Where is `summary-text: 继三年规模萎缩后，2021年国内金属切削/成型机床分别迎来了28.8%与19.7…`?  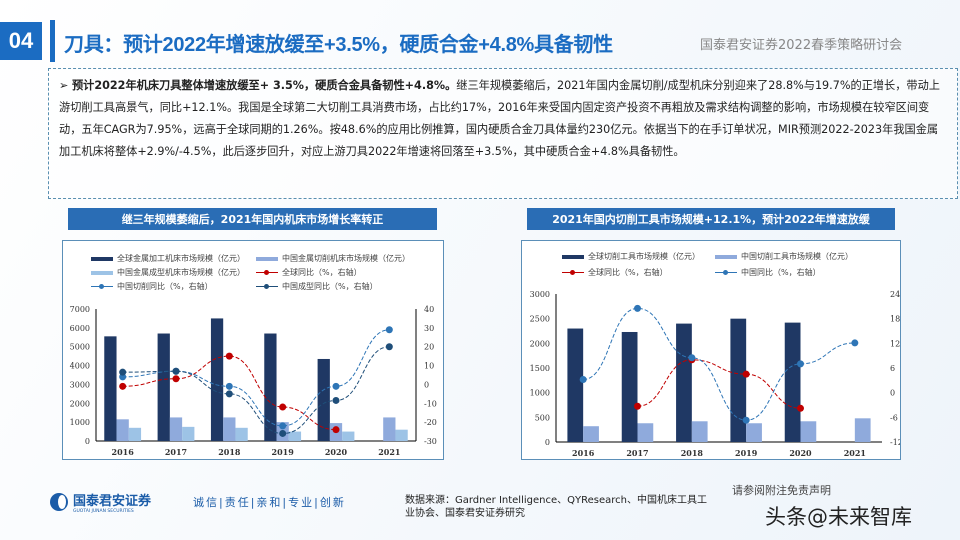
summary-text: 继三年规模萎缩后，2021年国内金属切削/成型机床分别迎来了28.8%与19.7… is located at coordinates (499, 118).